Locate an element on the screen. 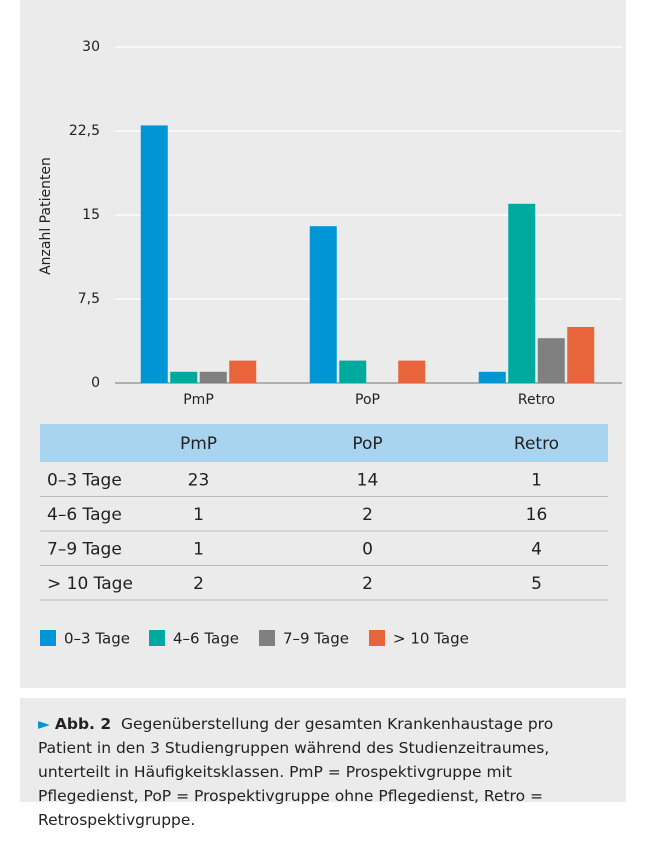 Image resolution: width=646 pixels, height=854 pixels. y-tick-label: 15 is located at coordinates (91, 215).